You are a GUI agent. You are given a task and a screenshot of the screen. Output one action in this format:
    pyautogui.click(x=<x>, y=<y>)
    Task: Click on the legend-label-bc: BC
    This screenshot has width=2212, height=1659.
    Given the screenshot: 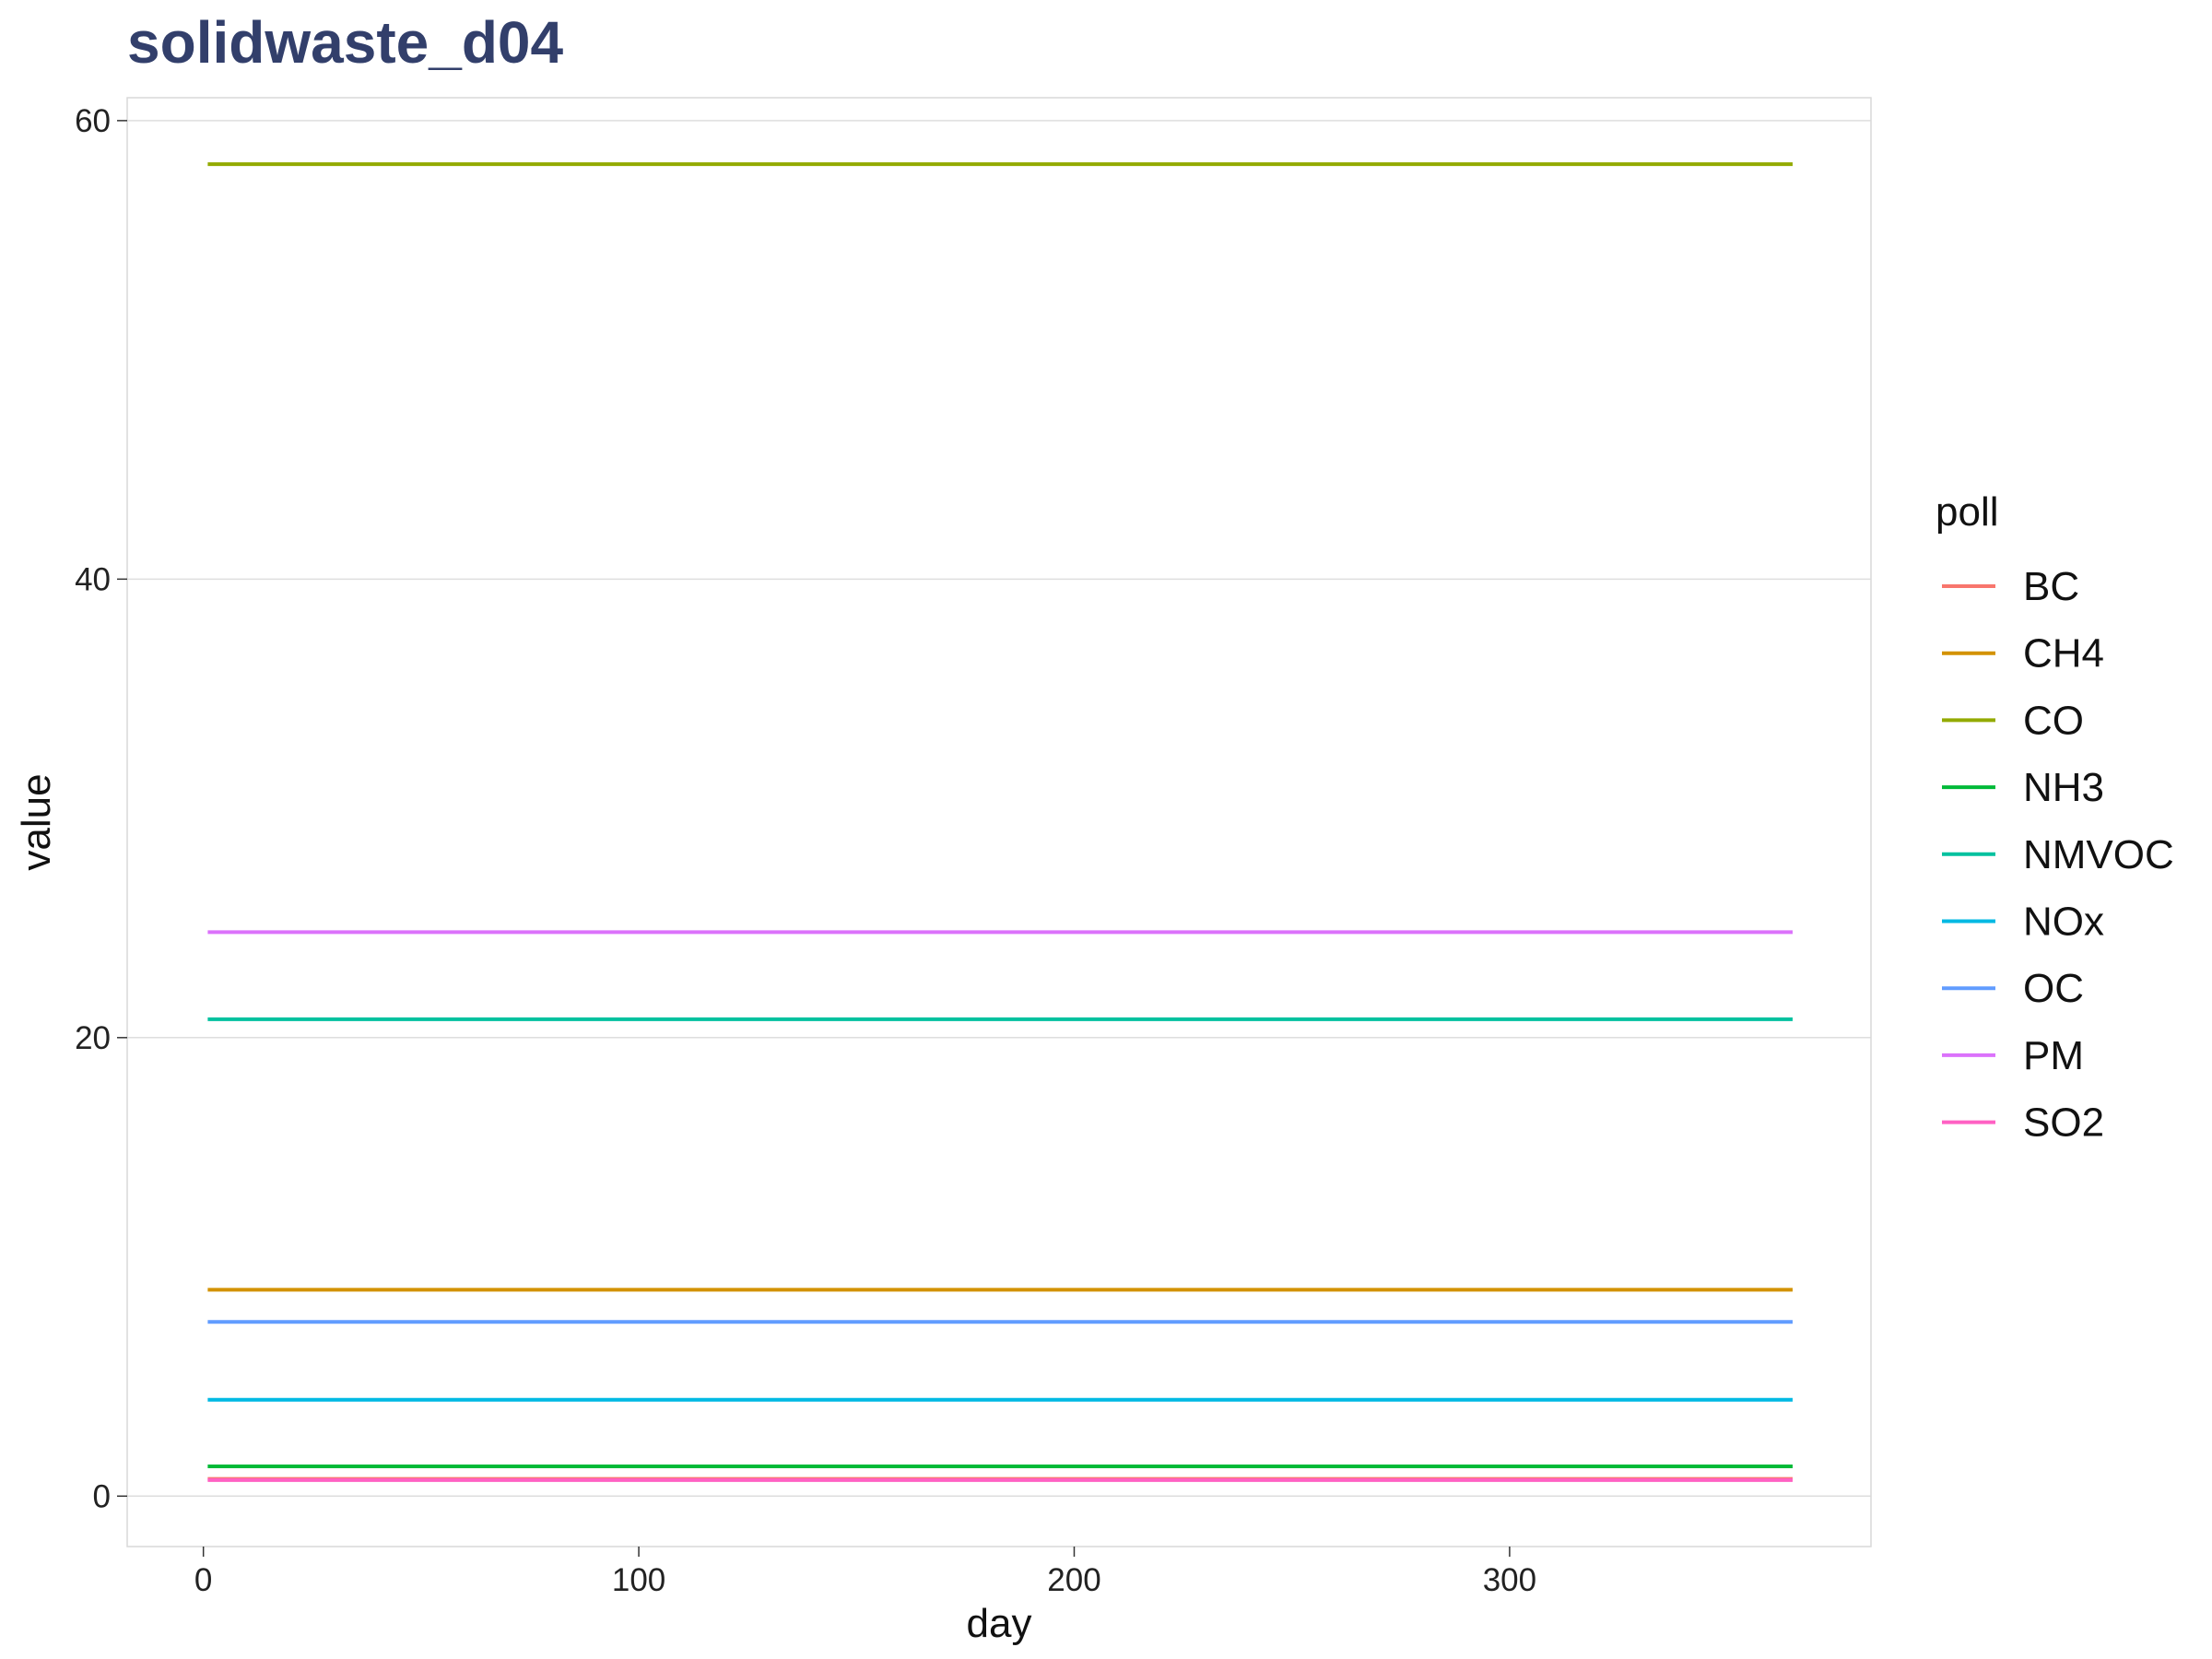 What is the action you would take?
    pyautogui.click(x=2051, y=586)
    